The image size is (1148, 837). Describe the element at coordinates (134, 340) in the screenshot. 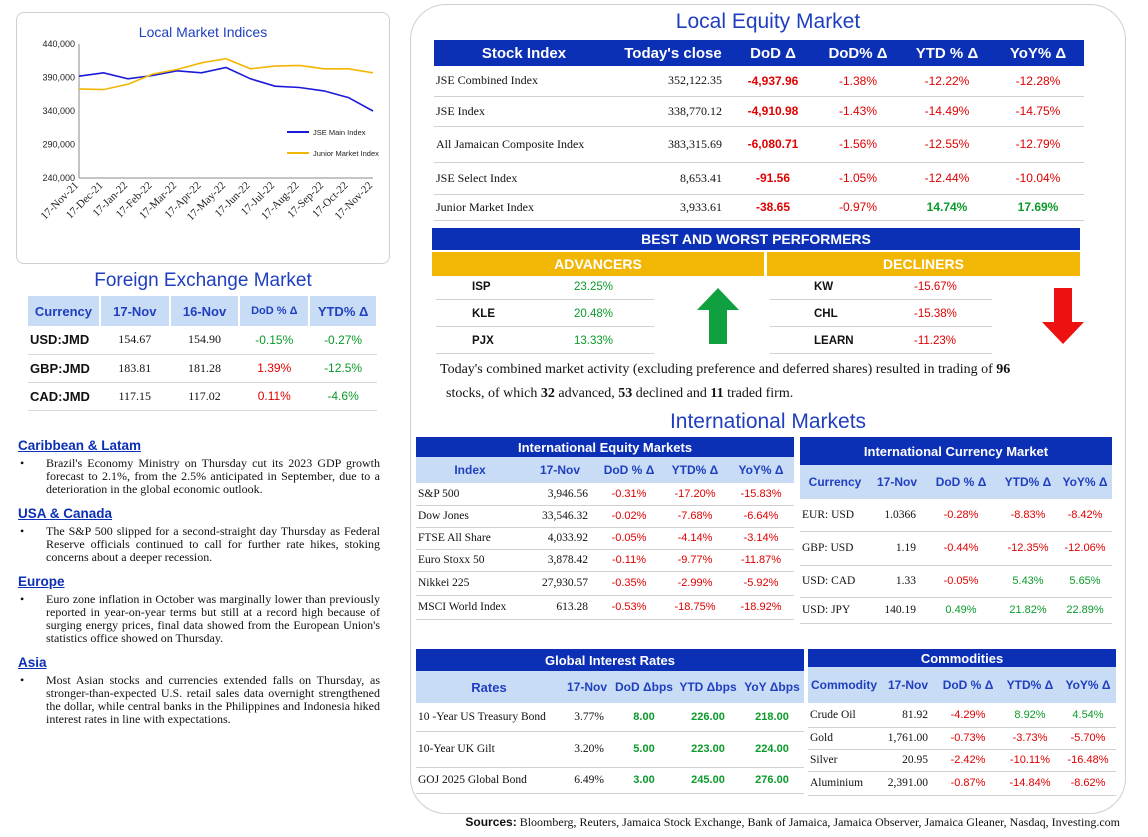

I see `forex-value-17nov: 154.67` at that location.